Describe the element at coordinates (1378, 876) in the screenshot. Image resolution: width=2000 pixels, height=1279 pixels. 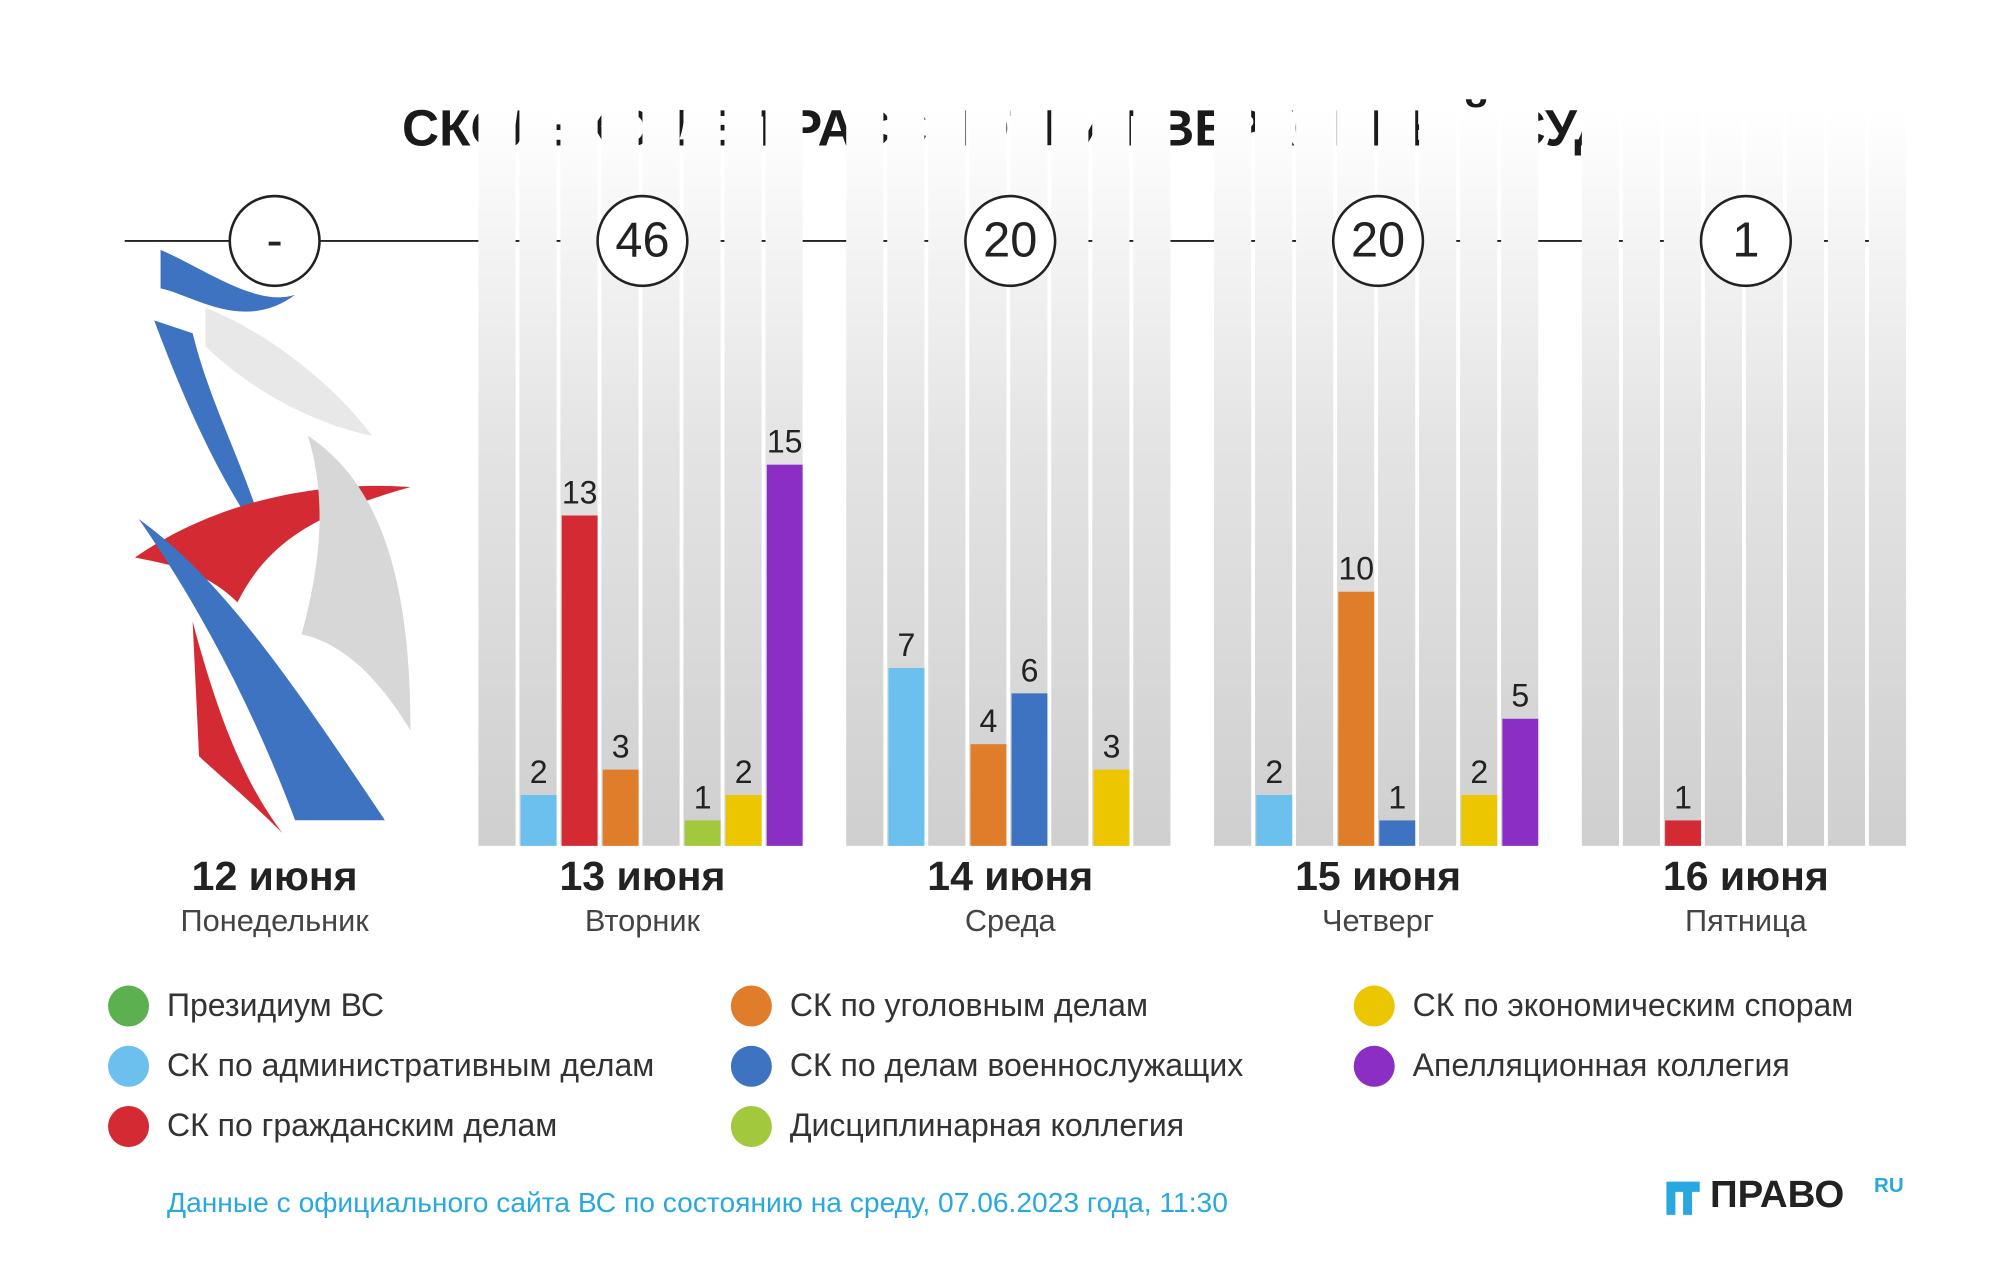
I see `date-label: 15 июня` at that location.